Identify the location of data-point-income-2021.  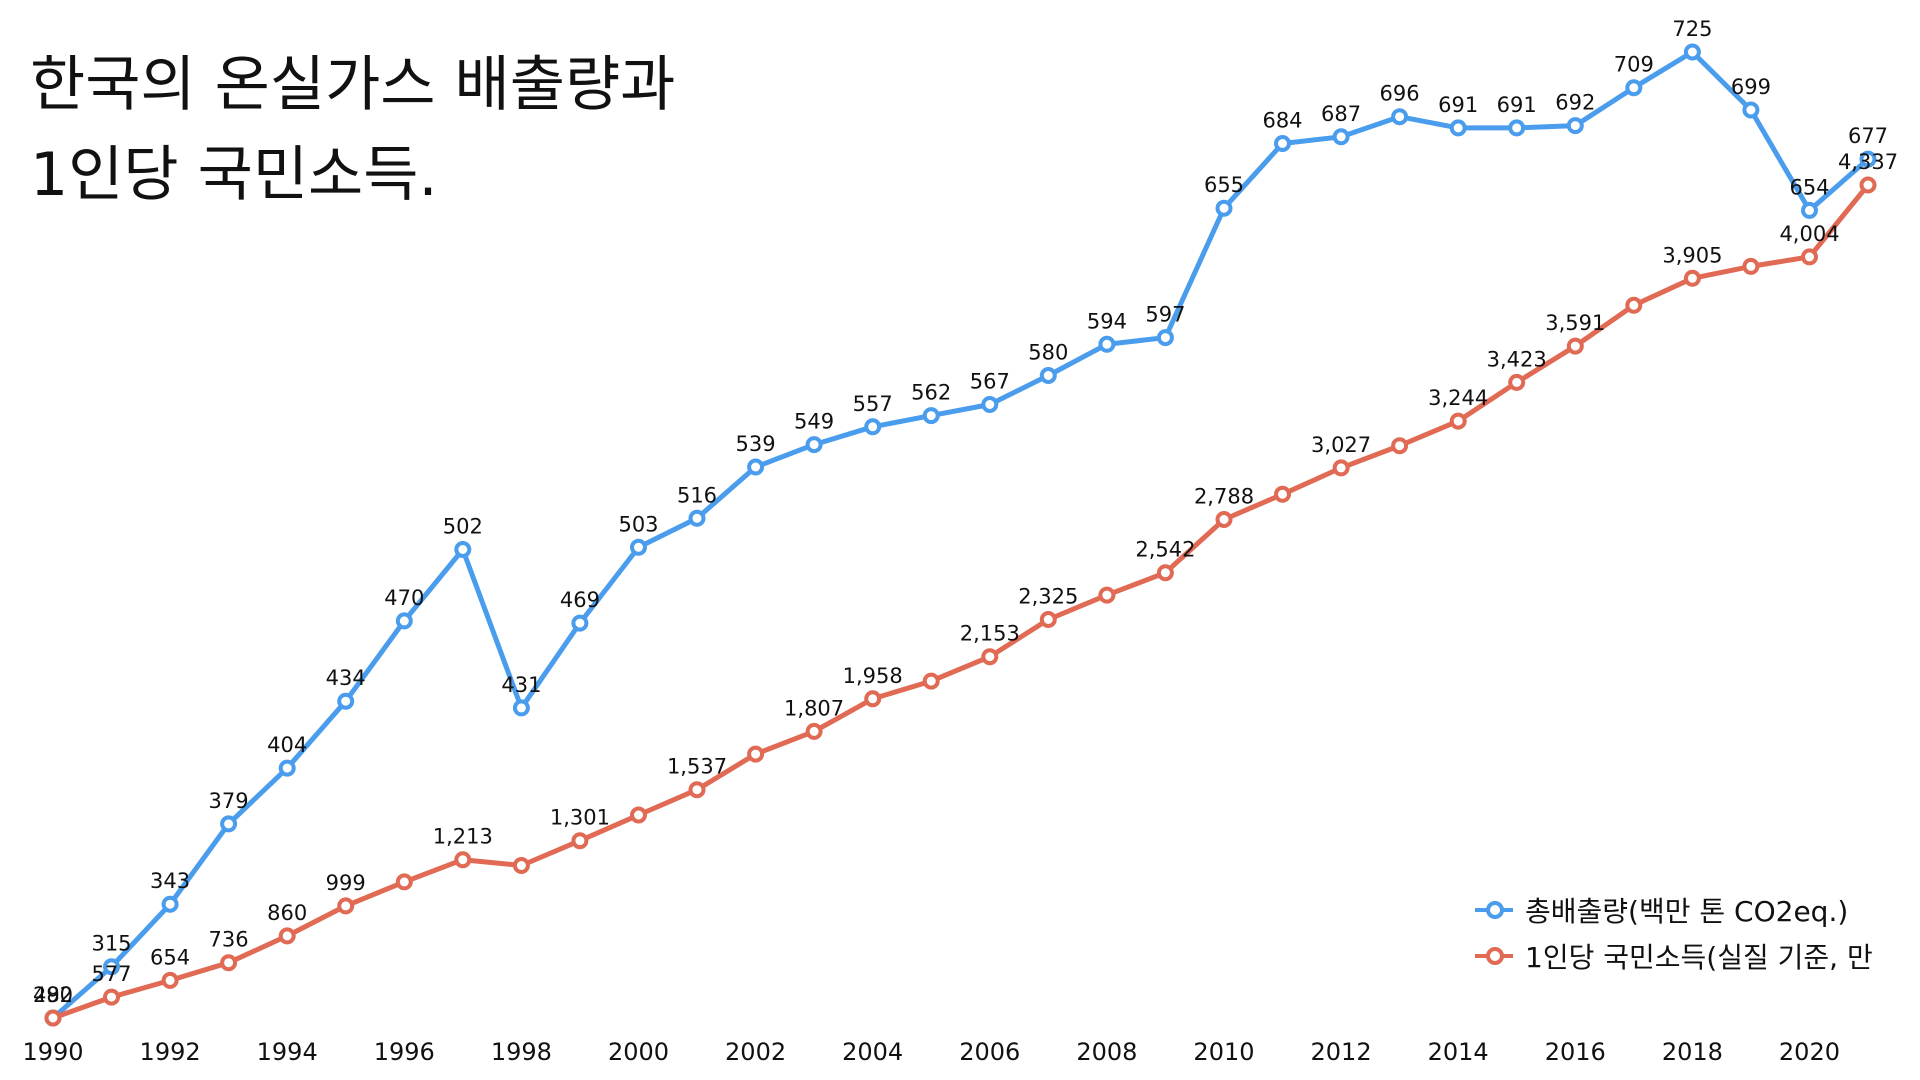
(1868, 185).